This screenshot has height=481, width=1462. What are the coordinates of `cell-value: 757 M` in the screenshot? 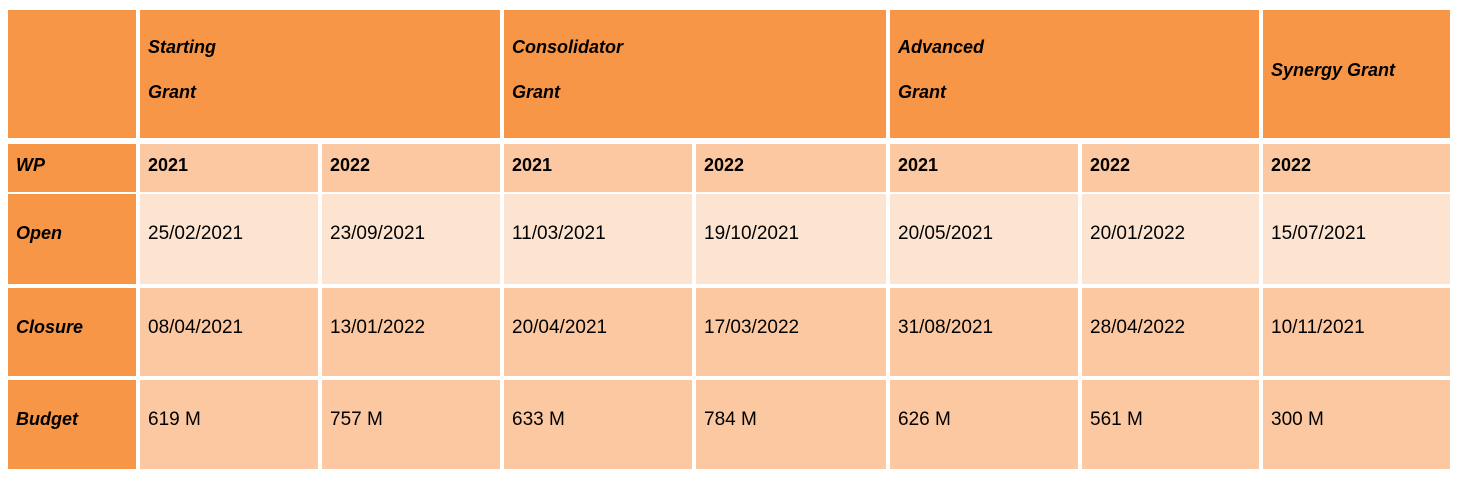 It's located at (356, 419).